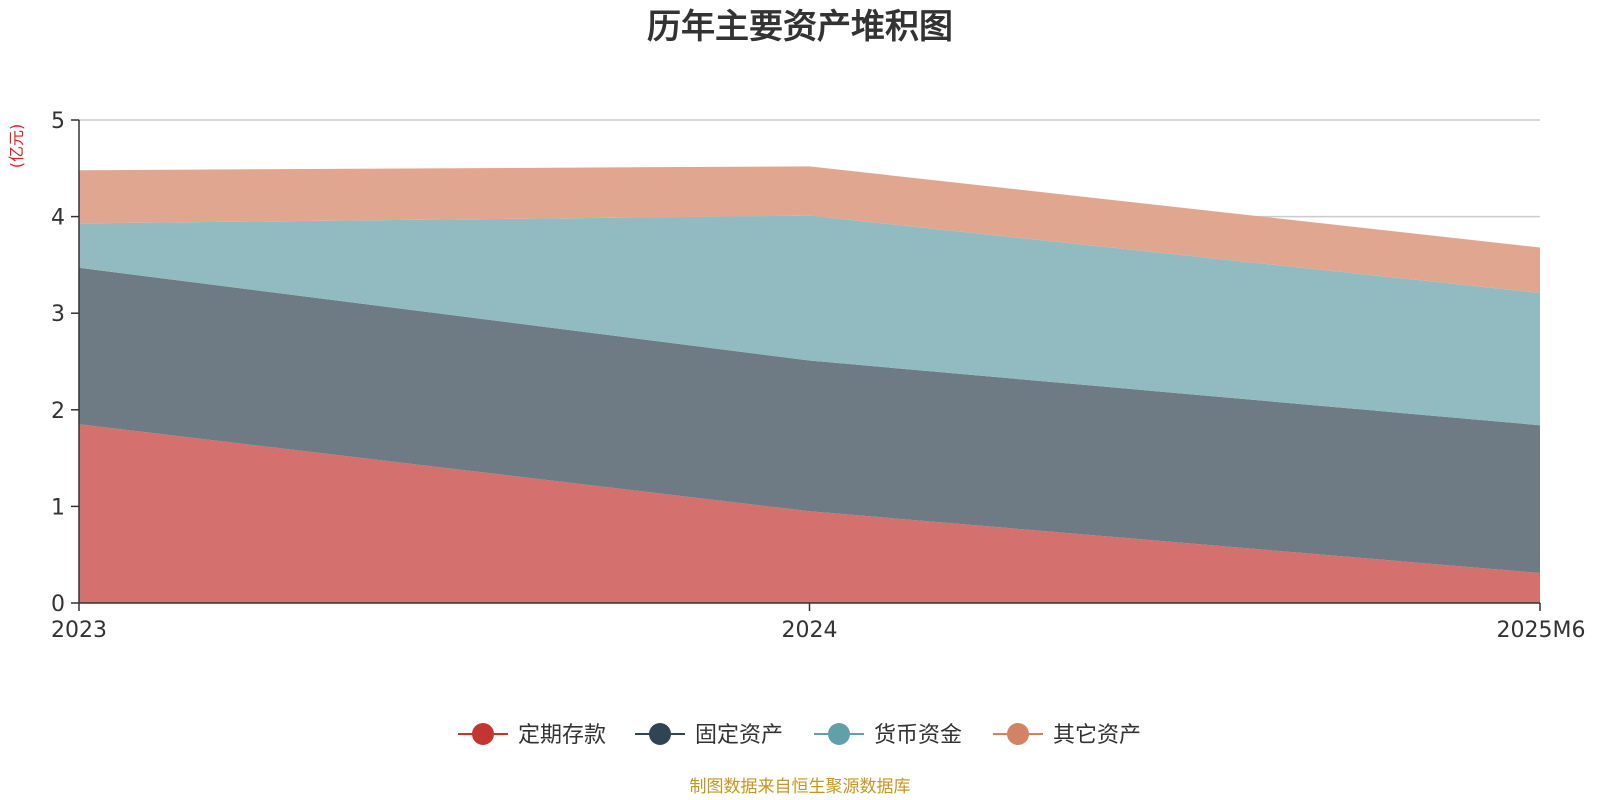  I want to click on y-axis-ticks: 0 1 2 3 4 5, so click(65, 363).